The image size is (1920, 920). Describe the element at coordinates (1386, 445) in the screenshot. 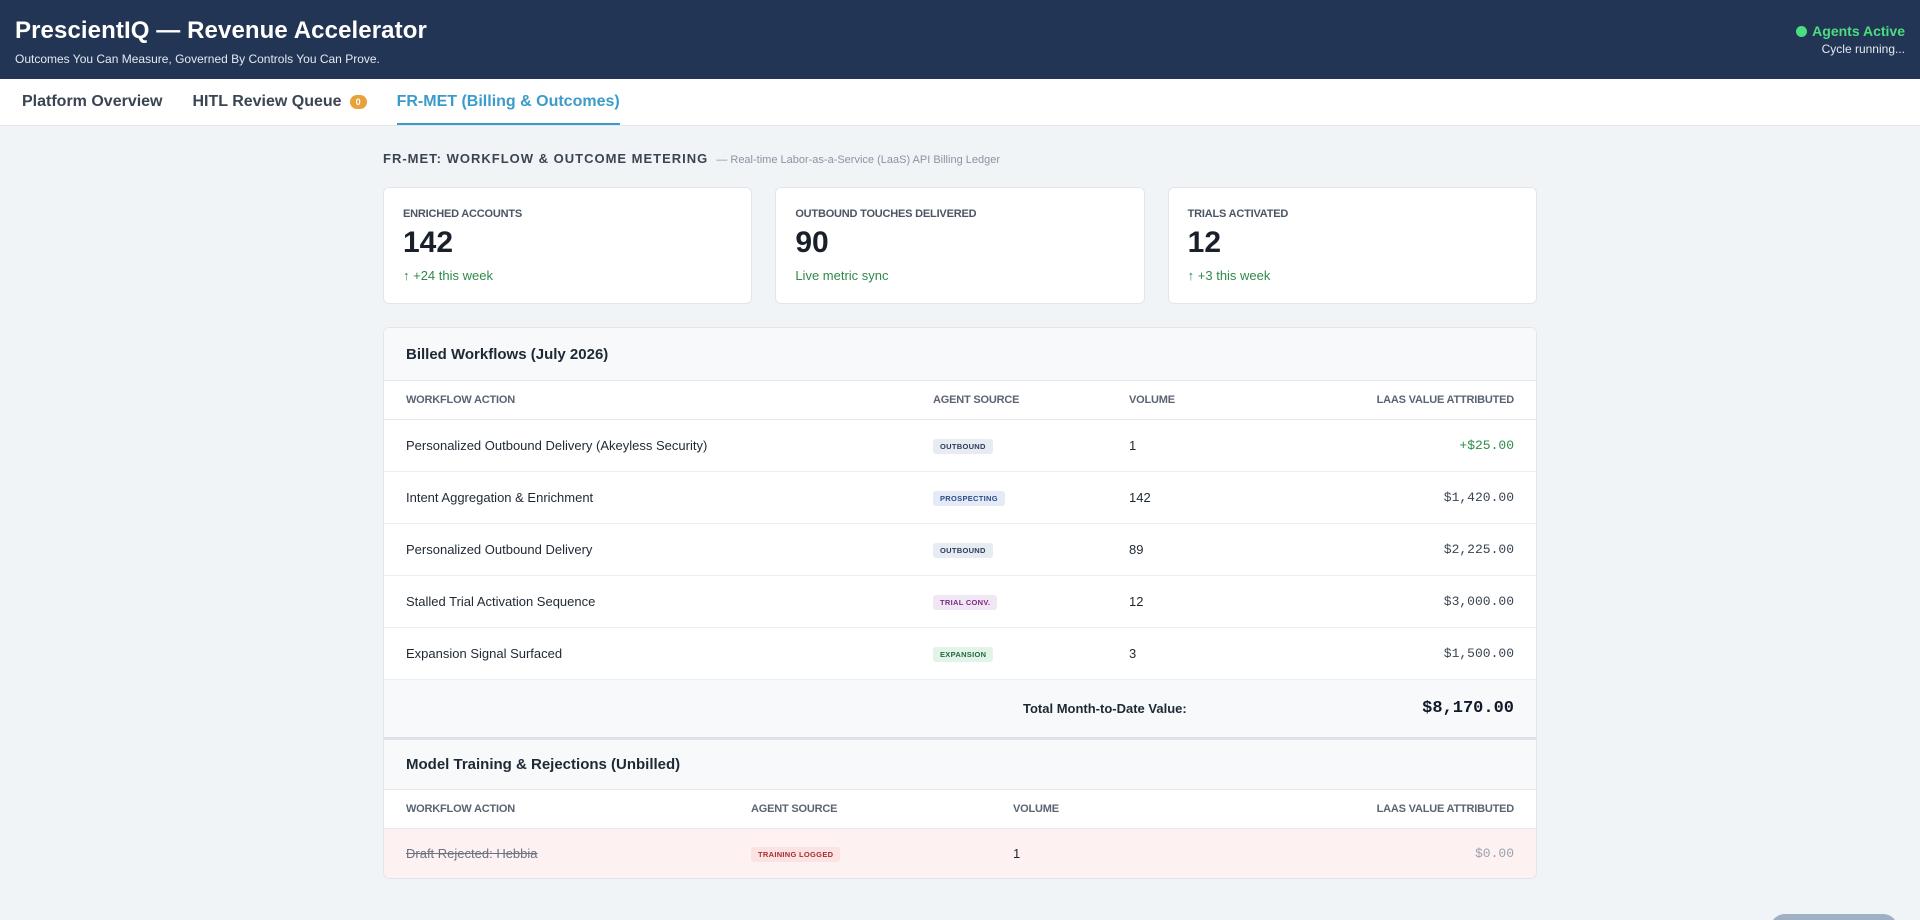

I see `laas-value: +$25.00` at that location.